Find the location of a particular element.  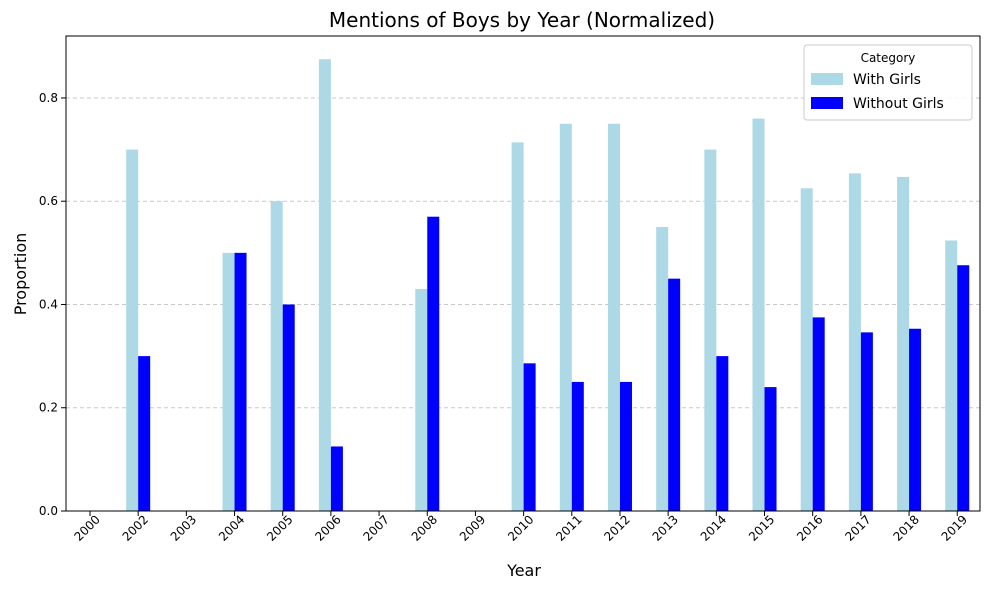

legend-label-without-girls: Without Girls is located at coordinates (898, 104).